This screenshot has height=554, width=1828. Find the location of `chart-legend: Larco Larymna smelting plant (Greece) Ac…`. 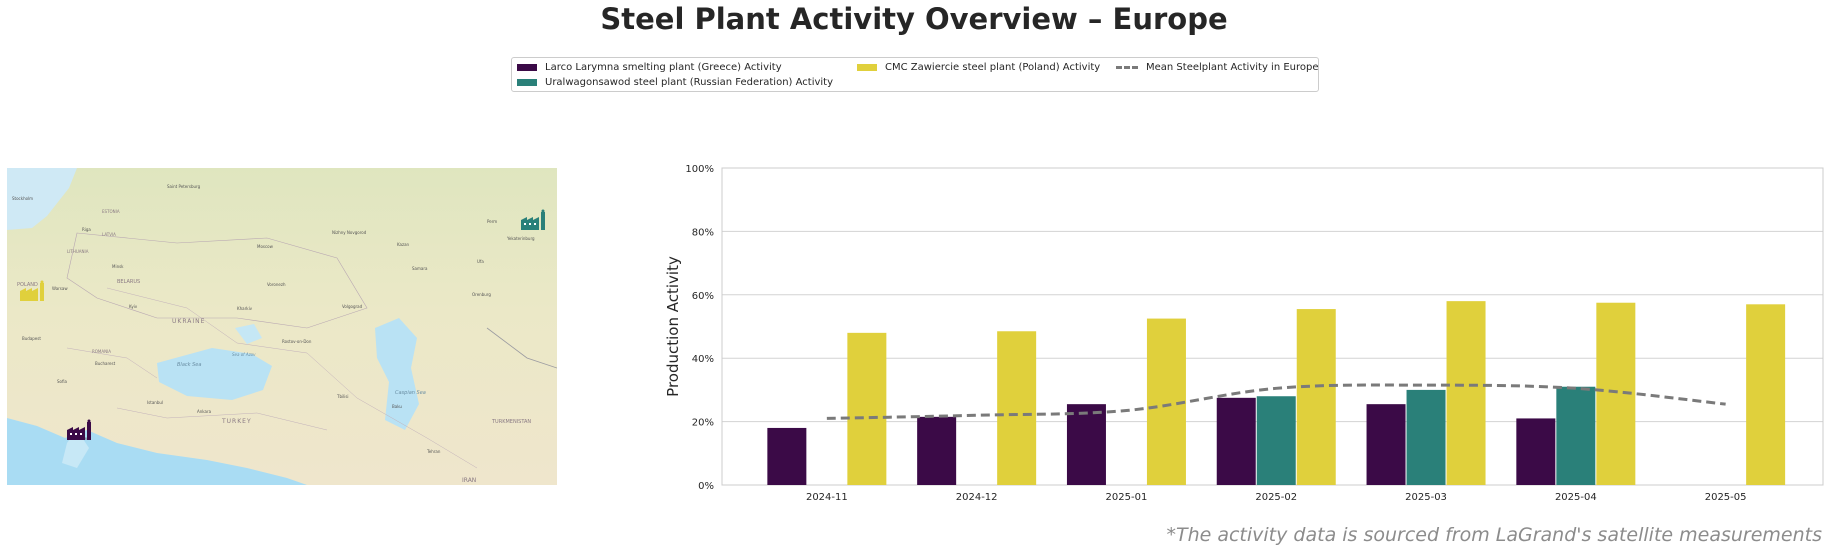

chart-legend: Larco Larymna smelting plant (Greece) Ac… is located at coordinates (915, 74).